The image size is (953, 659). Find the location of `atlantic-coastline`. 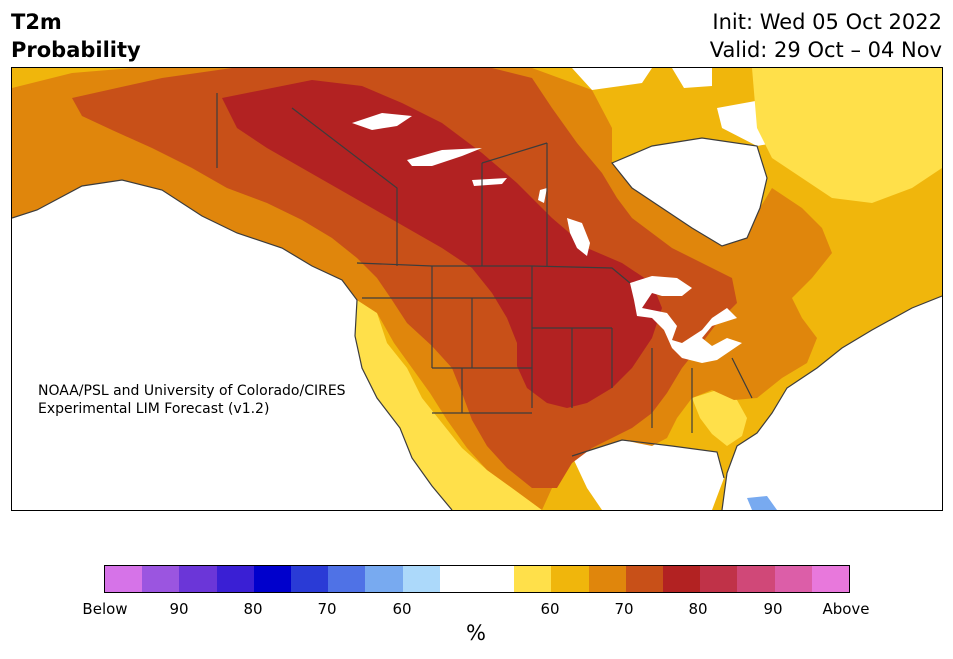

atlantic-coastline is located at coordinates (831, 402).